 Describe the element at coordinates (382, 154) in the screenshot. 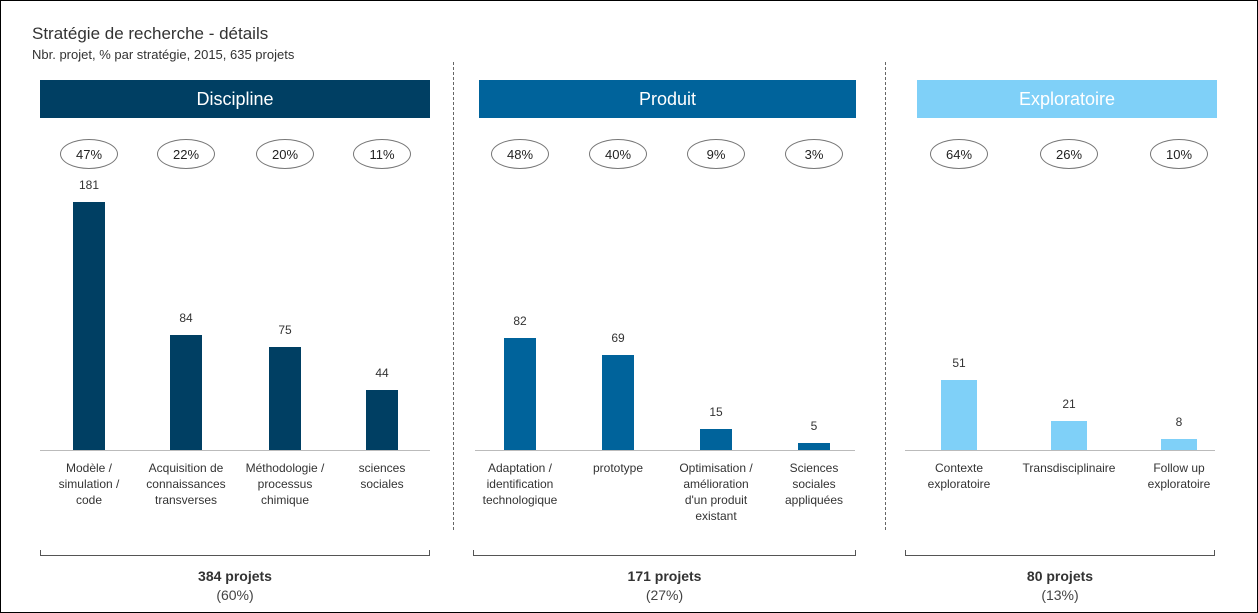

I see `percentage-pill: 11%` at that location.